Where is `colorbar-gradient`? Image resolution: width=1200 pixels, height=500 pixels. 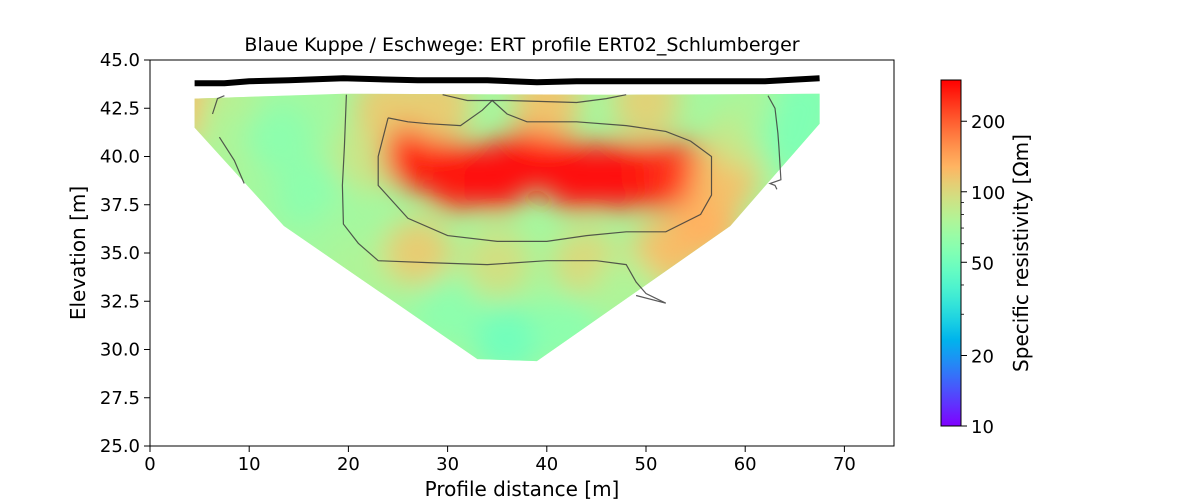
colorbar-gradient is located at coordinates (951, 253).